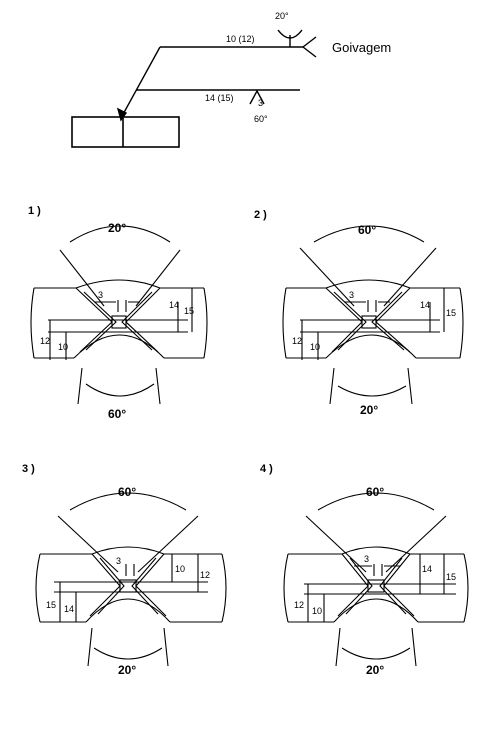 The width and height of the screenshot is (480, 750). I want to click on tail-note: Goivagem, so click(361, 47).